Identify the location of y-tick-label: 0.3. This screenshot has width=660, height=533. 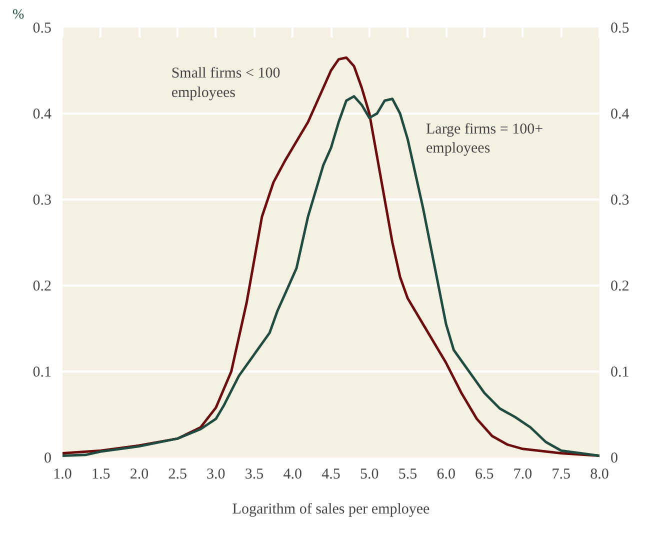
(42, 200).